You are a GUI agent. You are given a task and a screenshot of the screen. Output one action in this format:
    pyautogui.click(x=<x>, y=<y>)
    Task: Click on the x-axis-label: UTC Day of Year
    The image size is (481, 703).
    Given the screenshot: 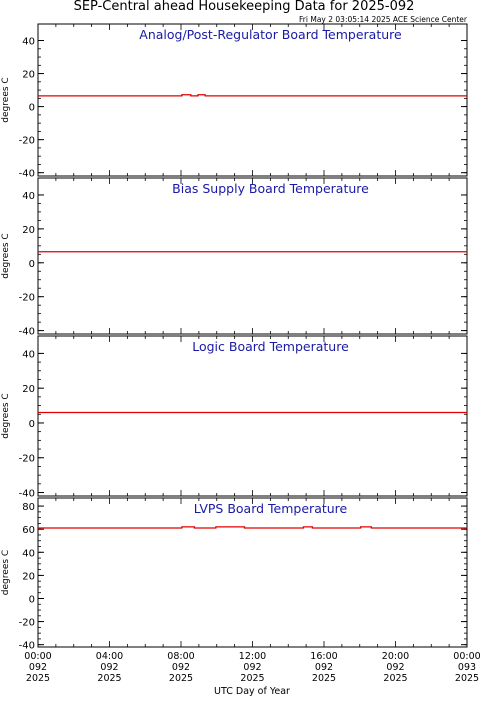 What is the action you would take?
    pyautogui.click(x=252, y=691)
    